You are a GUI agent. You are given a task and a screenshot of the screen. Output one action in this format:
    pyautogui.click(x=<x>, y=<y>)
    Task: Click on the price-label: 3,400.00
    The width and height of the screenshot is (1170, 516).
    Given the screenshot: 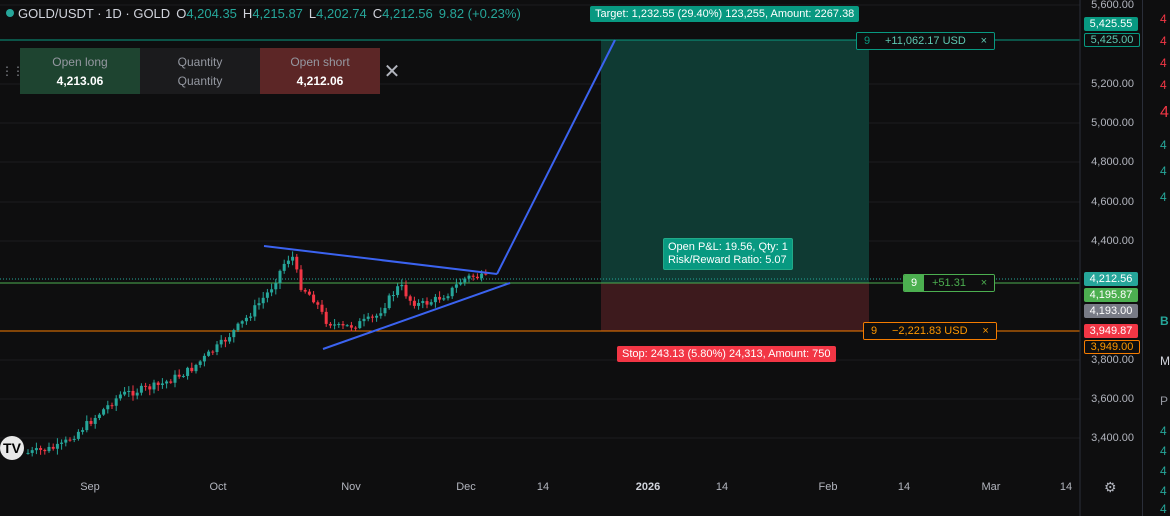 What is the action you would take?
    pyautogui.click(x=1112, y=438)
    